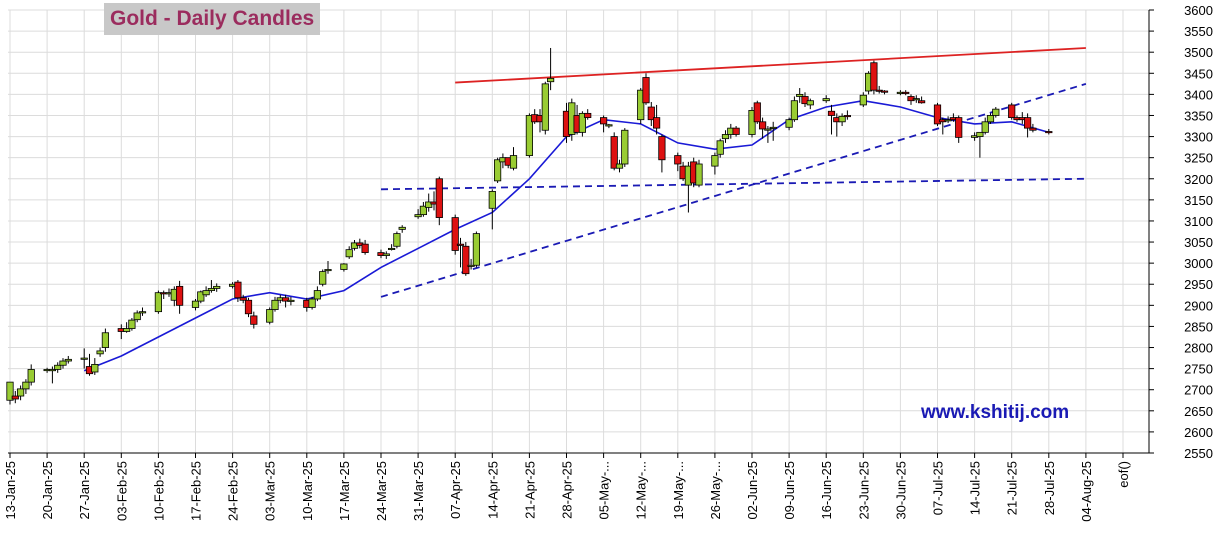  Describe the element at coordinates (1198, 432) in the screenshot. I see `y-tick-label: 2600` at that location.